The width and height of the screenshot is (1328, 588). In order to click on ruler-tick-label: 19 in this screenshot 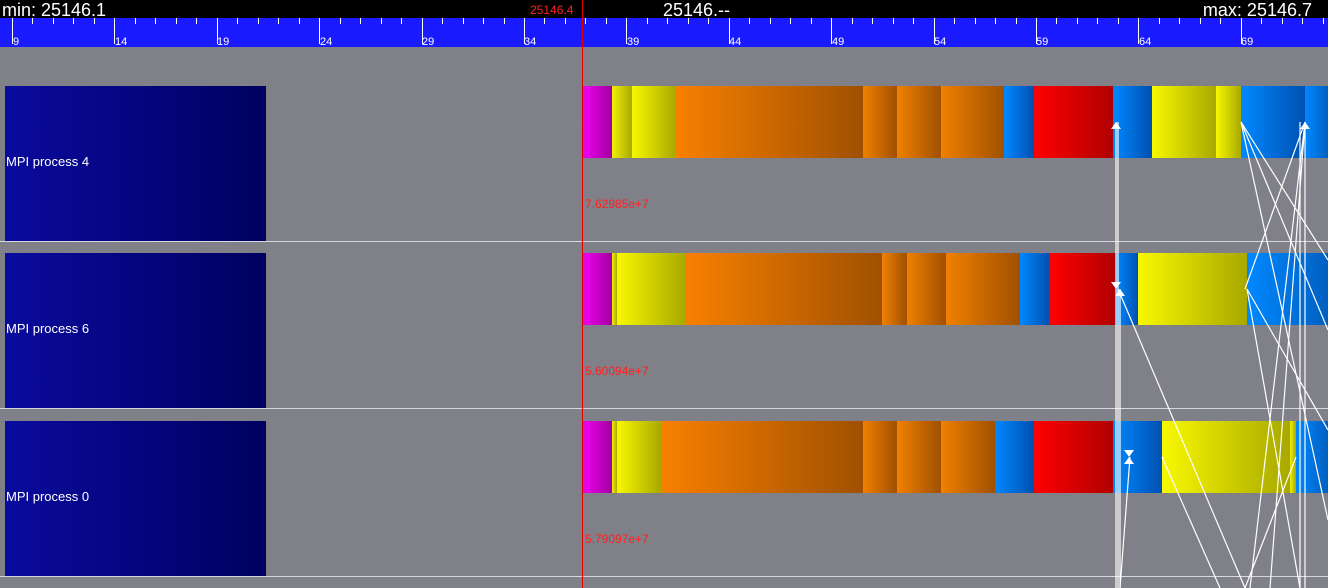, I will do `click(223, 42)`.